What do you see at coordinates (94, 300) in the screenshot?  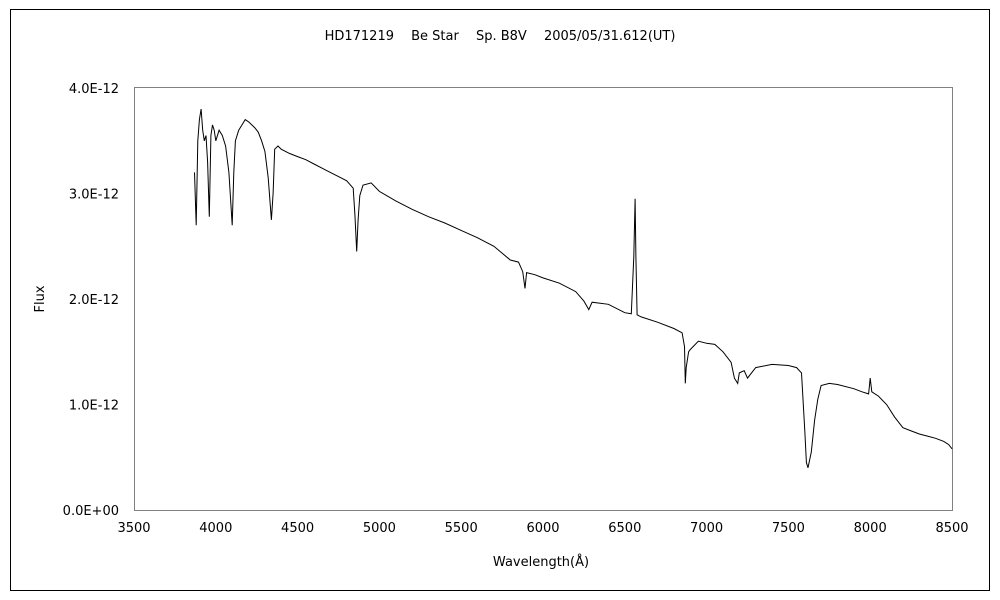 I see `y-tick-label: 2.0E-12` at bounding box center [94, 300].